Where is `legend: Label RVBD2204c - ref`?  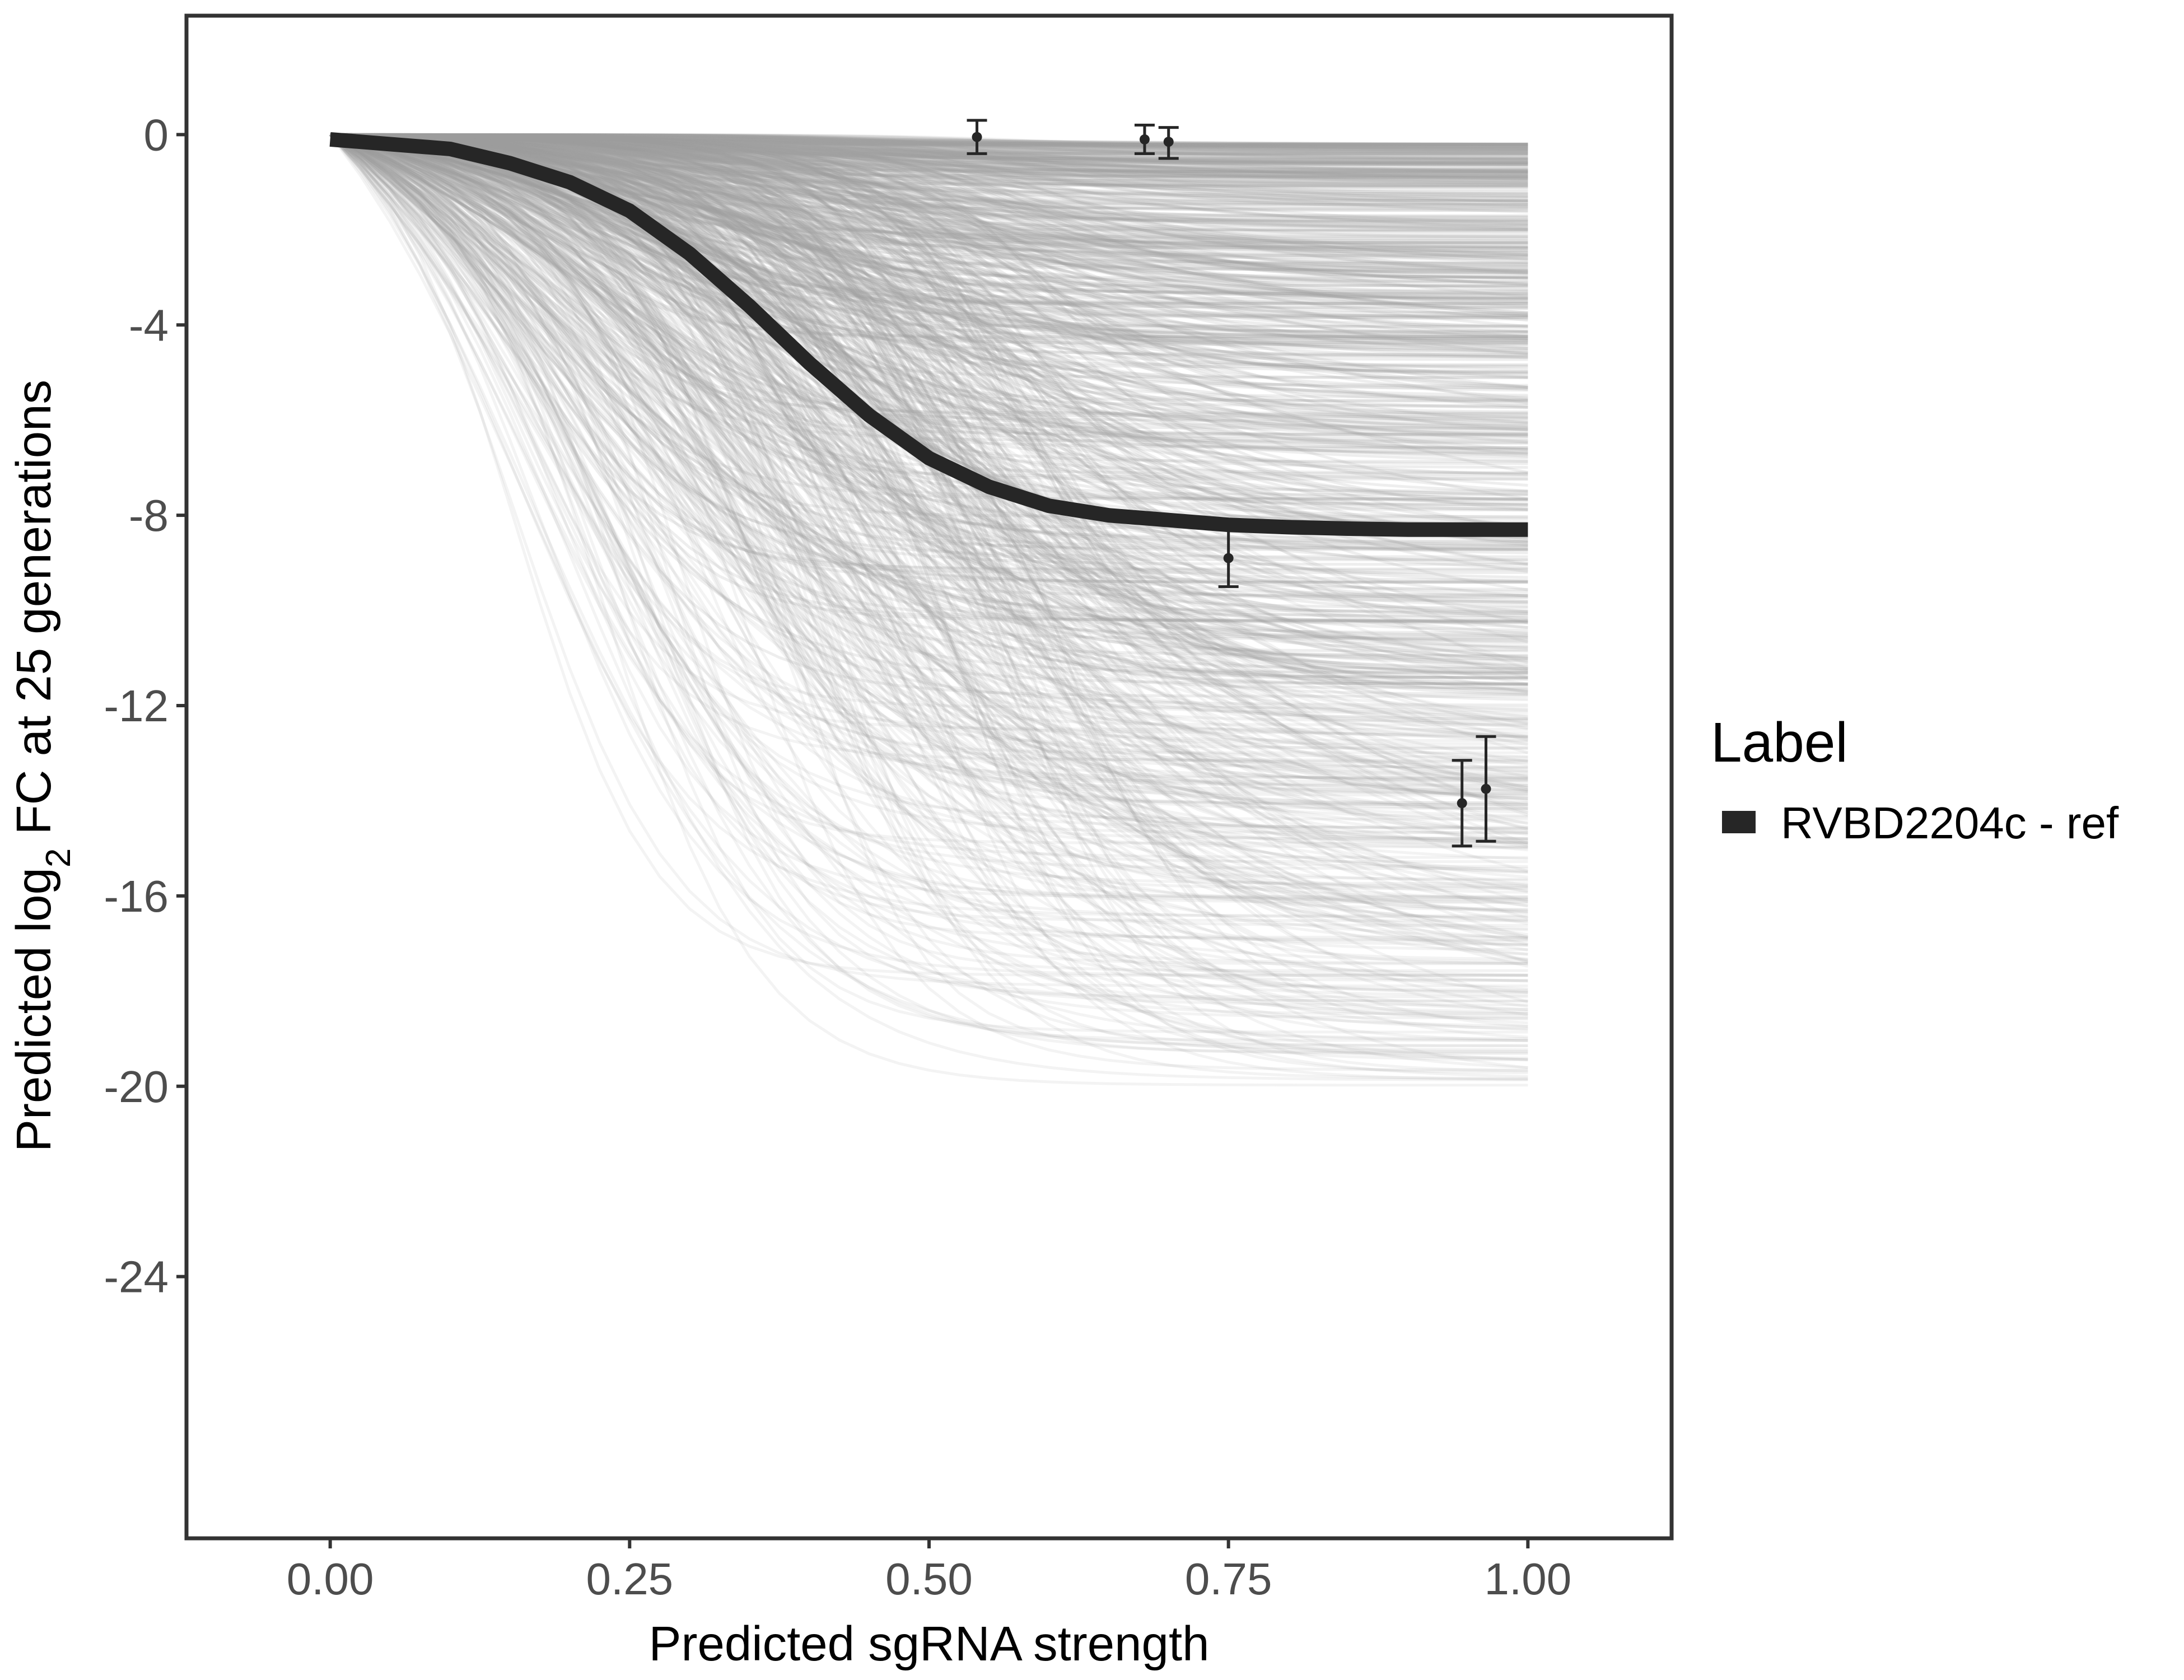 legend: Label RVBD2204c - ref is located at coordinates (1915, 780).